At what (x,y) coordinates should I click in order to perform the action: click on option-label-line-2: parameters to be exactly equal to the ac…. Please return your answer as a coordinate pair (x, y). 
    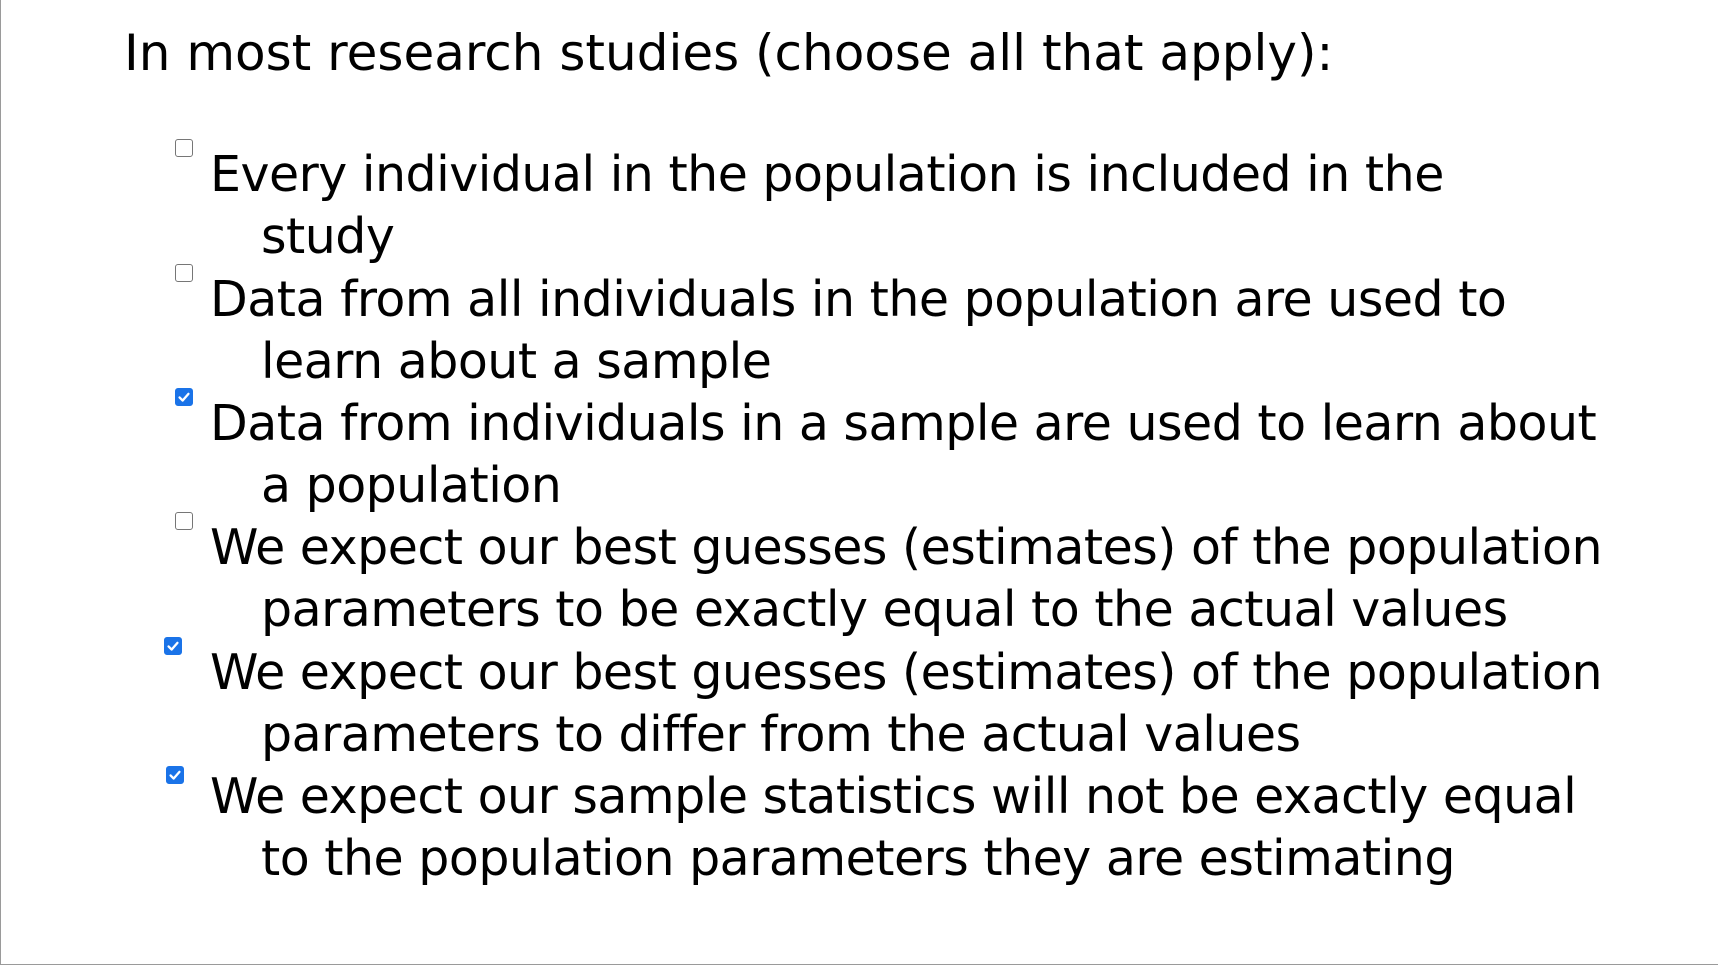
    Looking at the image, I should click on (884, 609).